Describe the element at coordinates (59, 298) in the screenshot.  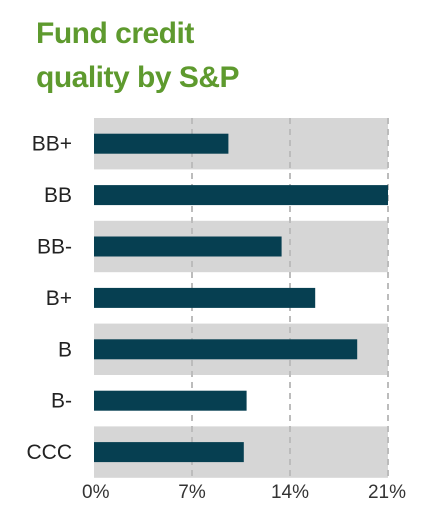
I see `category-label: B+` at that location.